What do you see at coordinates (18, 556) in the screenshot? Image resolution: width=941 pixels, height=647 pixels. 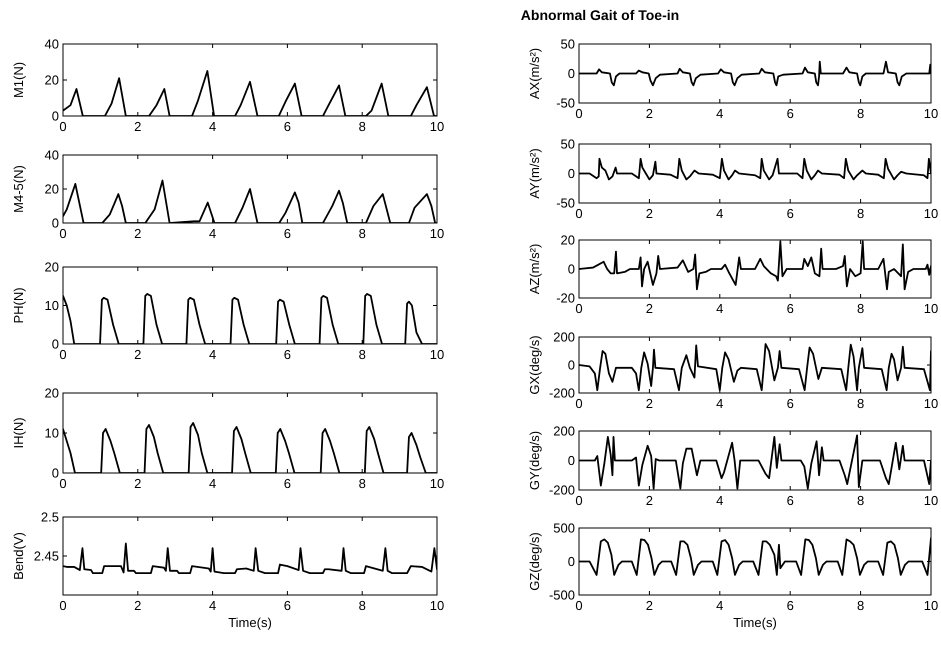 I see `y-axis-title: Bend(V)` at bounding box center [18, 556].